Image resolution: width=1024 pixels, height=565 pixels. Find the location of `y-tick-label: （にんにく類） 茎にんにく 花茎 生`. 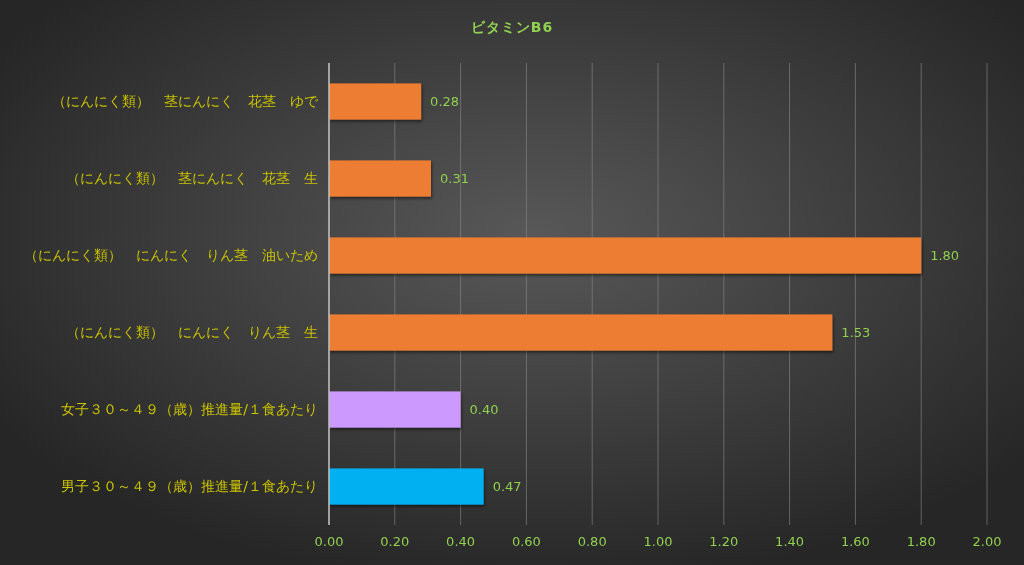

y-tick-label: （にんにく類） 茎にんにく 花茎 生 is located at coordinates (192, 178).